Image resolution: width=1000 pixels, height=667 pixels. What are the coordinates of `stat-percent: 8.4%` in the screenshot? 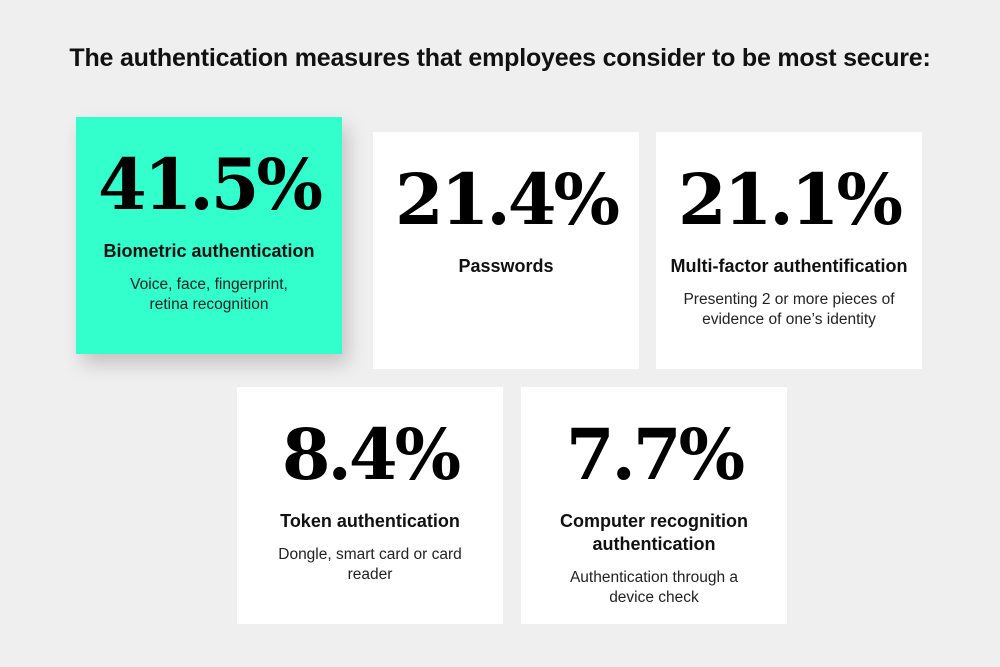 It's located at (371, 454).